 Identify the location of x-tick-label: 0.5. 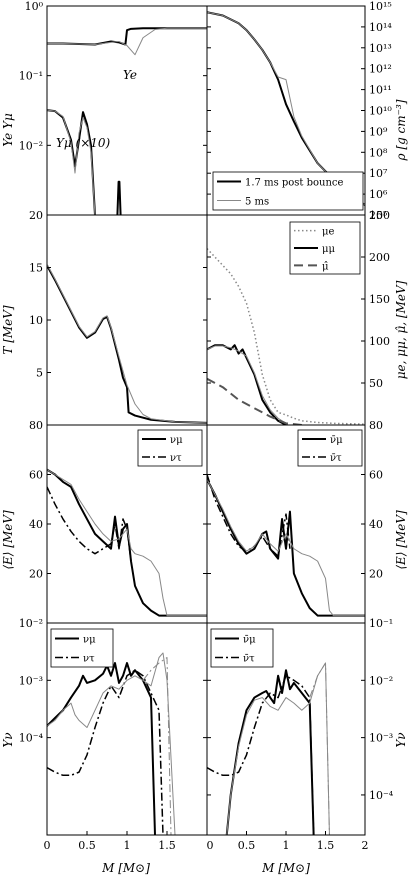
(247, 845).